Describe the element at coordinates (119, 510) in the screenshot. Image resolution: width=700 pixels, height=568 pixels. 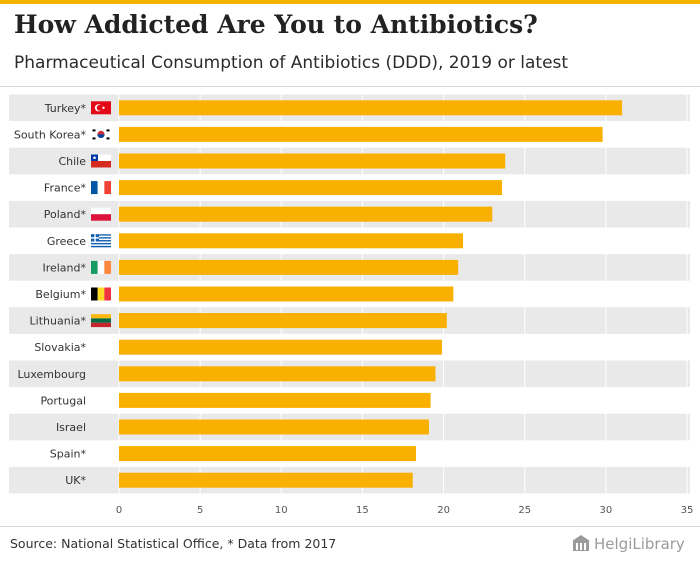
I see `x-tick-label: 0` at that location.